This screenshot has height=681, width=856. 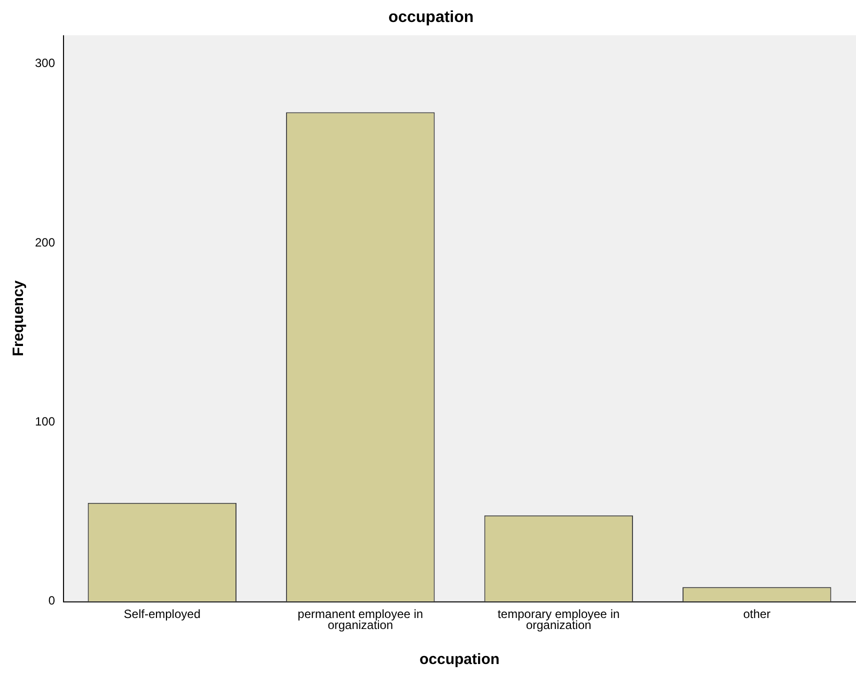 I want to click on y-tick-label: 200, so click(x=45, y=242).